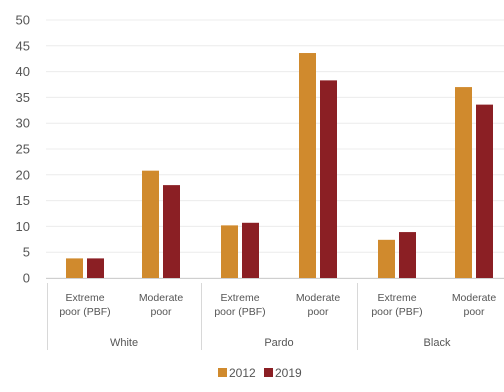 This screenshot has width=504, height=392. What do you see at coordinates (23, 20) in the screenshot?
I see `y-tick-label: 50` at bounding box center [23, 20].